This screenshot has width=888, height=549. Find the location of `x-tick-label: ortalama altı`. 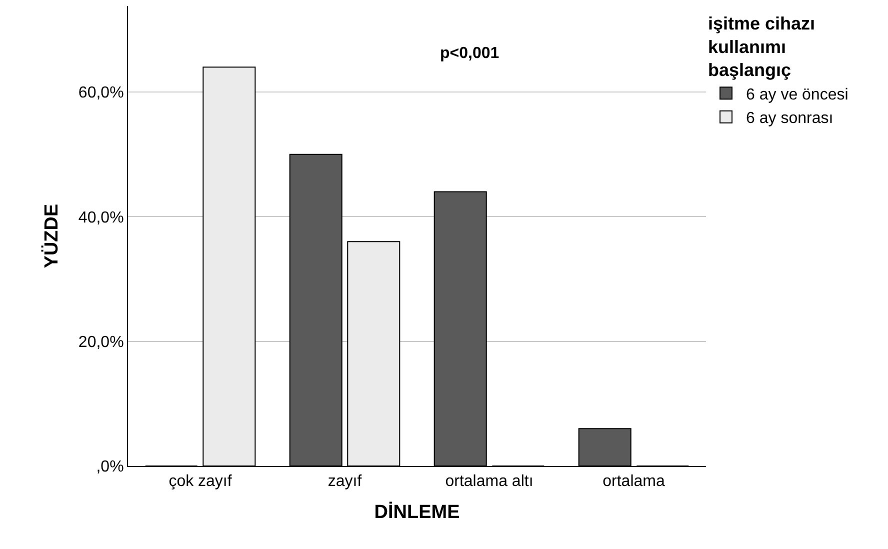

x-tick-label: ortalama altı is located at coordinates (489, 481).